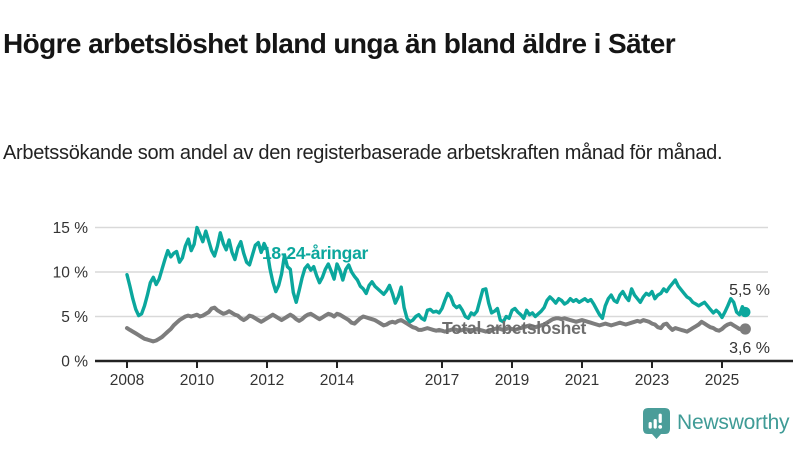 The width and height of the screenshot is (800, 450). Describe the element at coordinates (722, 380) in the screenshot. I see `svg-text: 2025` at that location.